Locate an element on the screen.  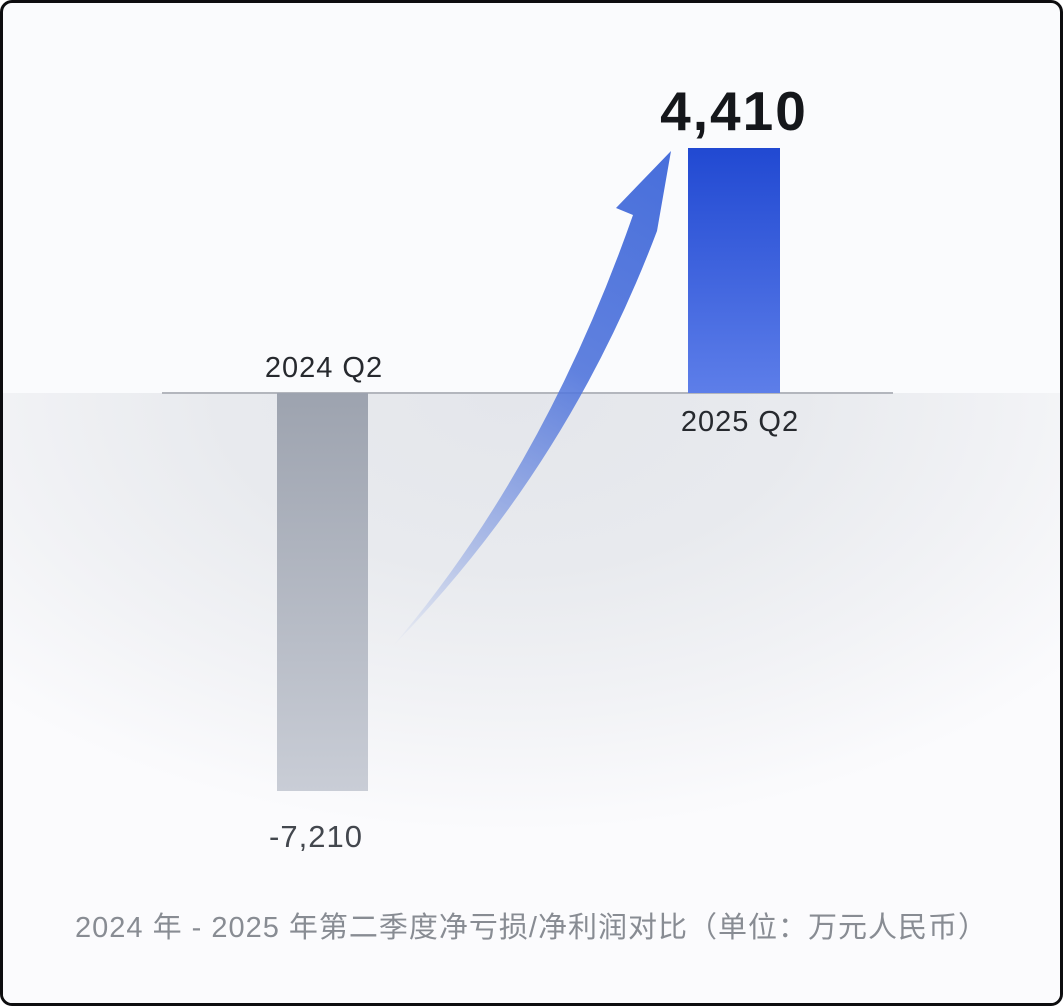
bar-2025-q2-profit is located at coordinates (734, 270).